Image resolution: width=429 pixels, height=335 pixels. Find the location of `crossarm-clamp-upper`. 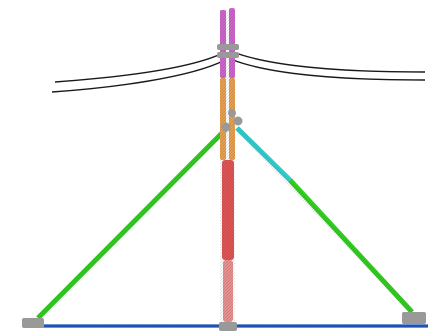

crossarm-clamp-upper is located at coordinates (228, 47).